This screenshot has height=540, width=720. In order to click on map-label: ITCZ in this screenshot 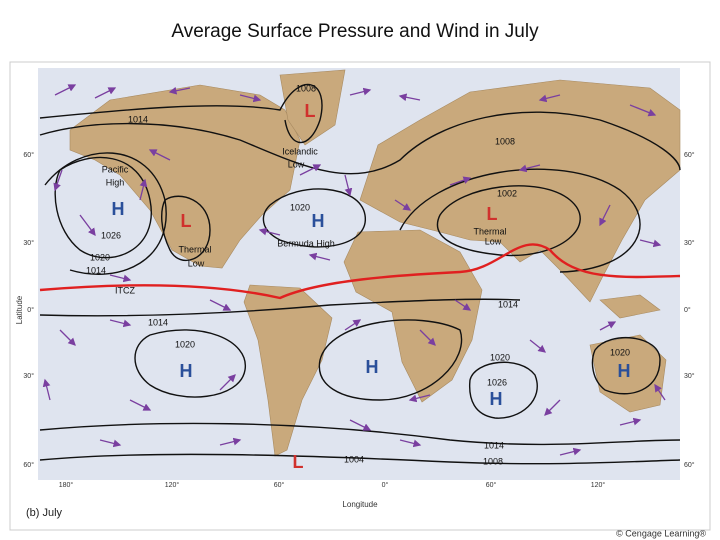, I will do `click(125, 290)`.